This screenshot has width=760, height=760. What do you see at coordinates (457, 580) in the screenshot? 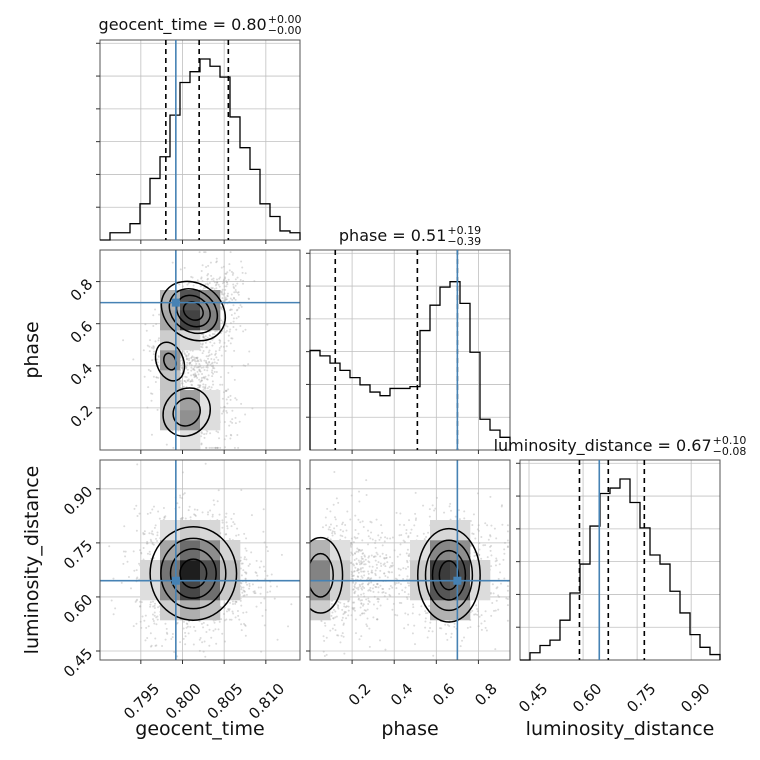
I see `truth-marker` at bounding box center [457, 580].